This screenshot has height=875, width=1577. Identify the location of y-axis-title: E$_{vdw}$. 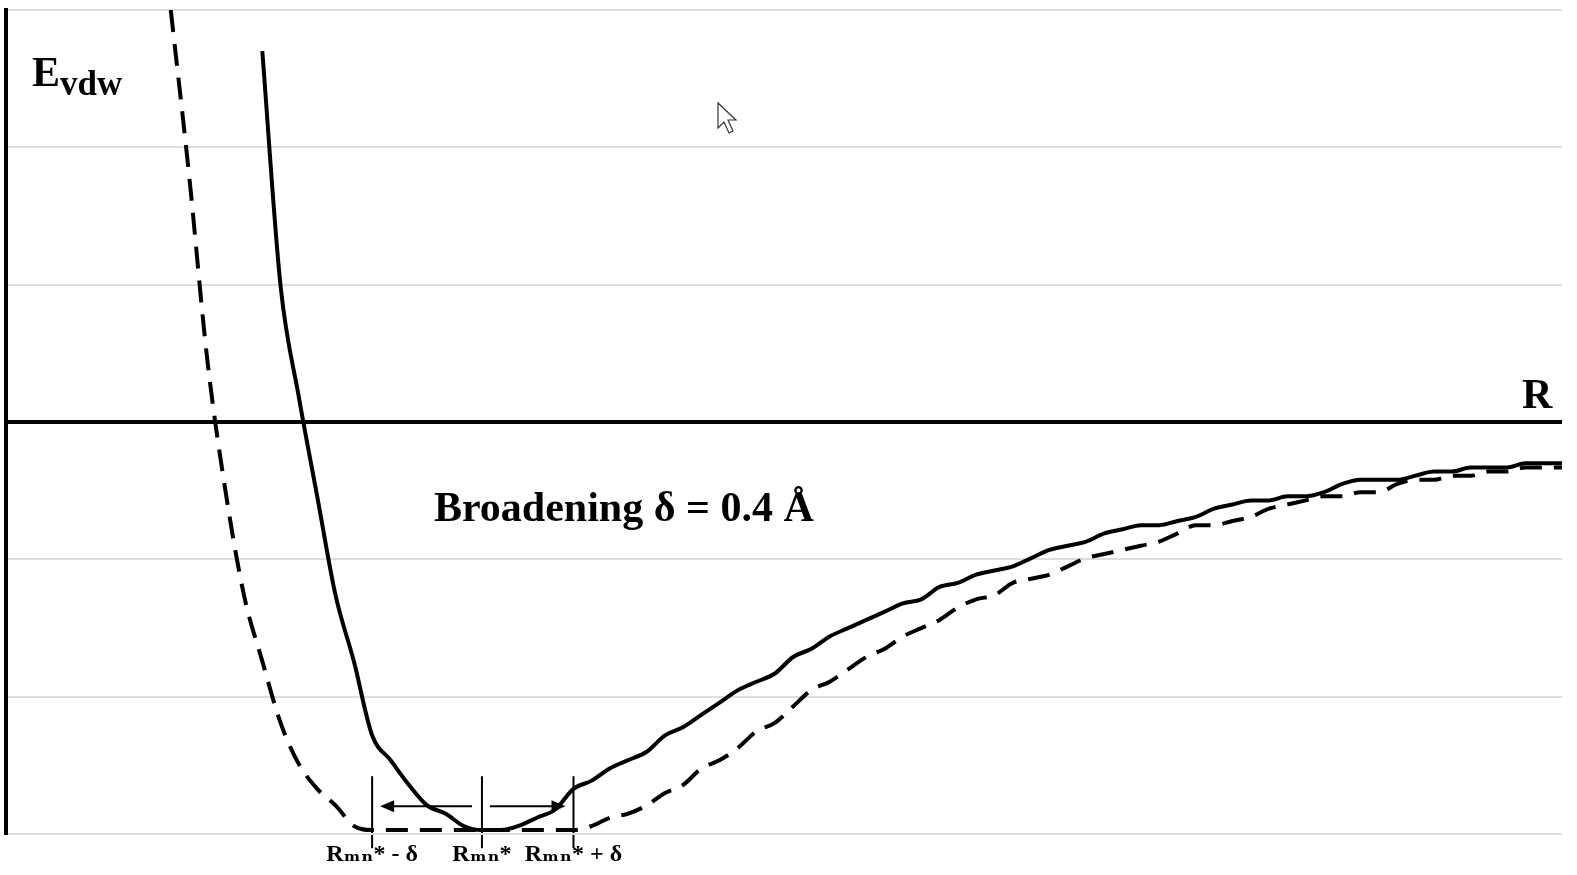
(77, 76).